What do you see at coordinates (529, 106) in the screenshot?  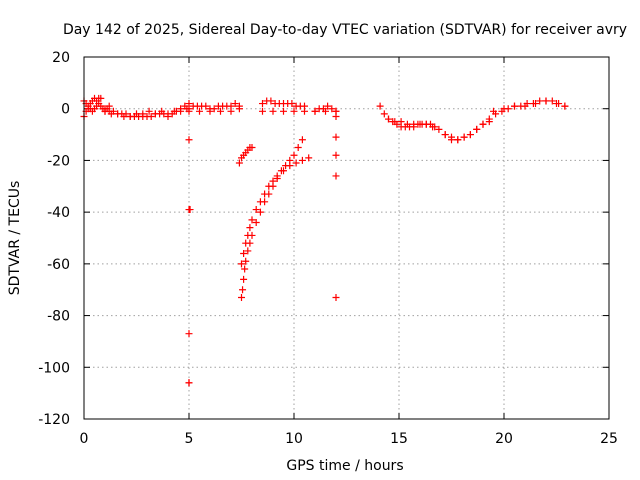 I see `series-sat-r` at bounding box center [529, 106].